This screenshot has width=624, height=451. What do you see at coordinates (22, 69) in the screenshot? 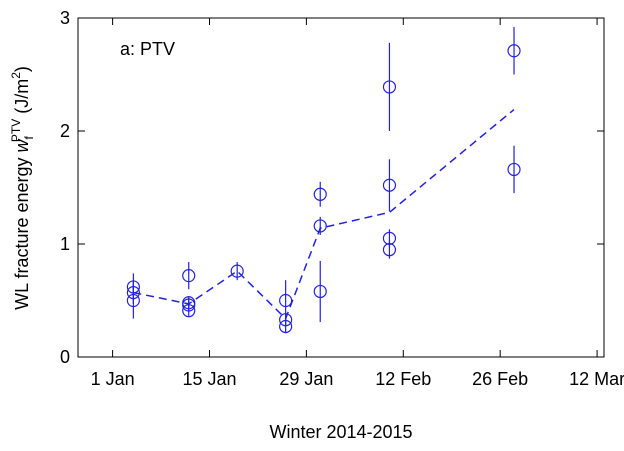
I see `y-label-part: )` at bounding box center [22, 69].